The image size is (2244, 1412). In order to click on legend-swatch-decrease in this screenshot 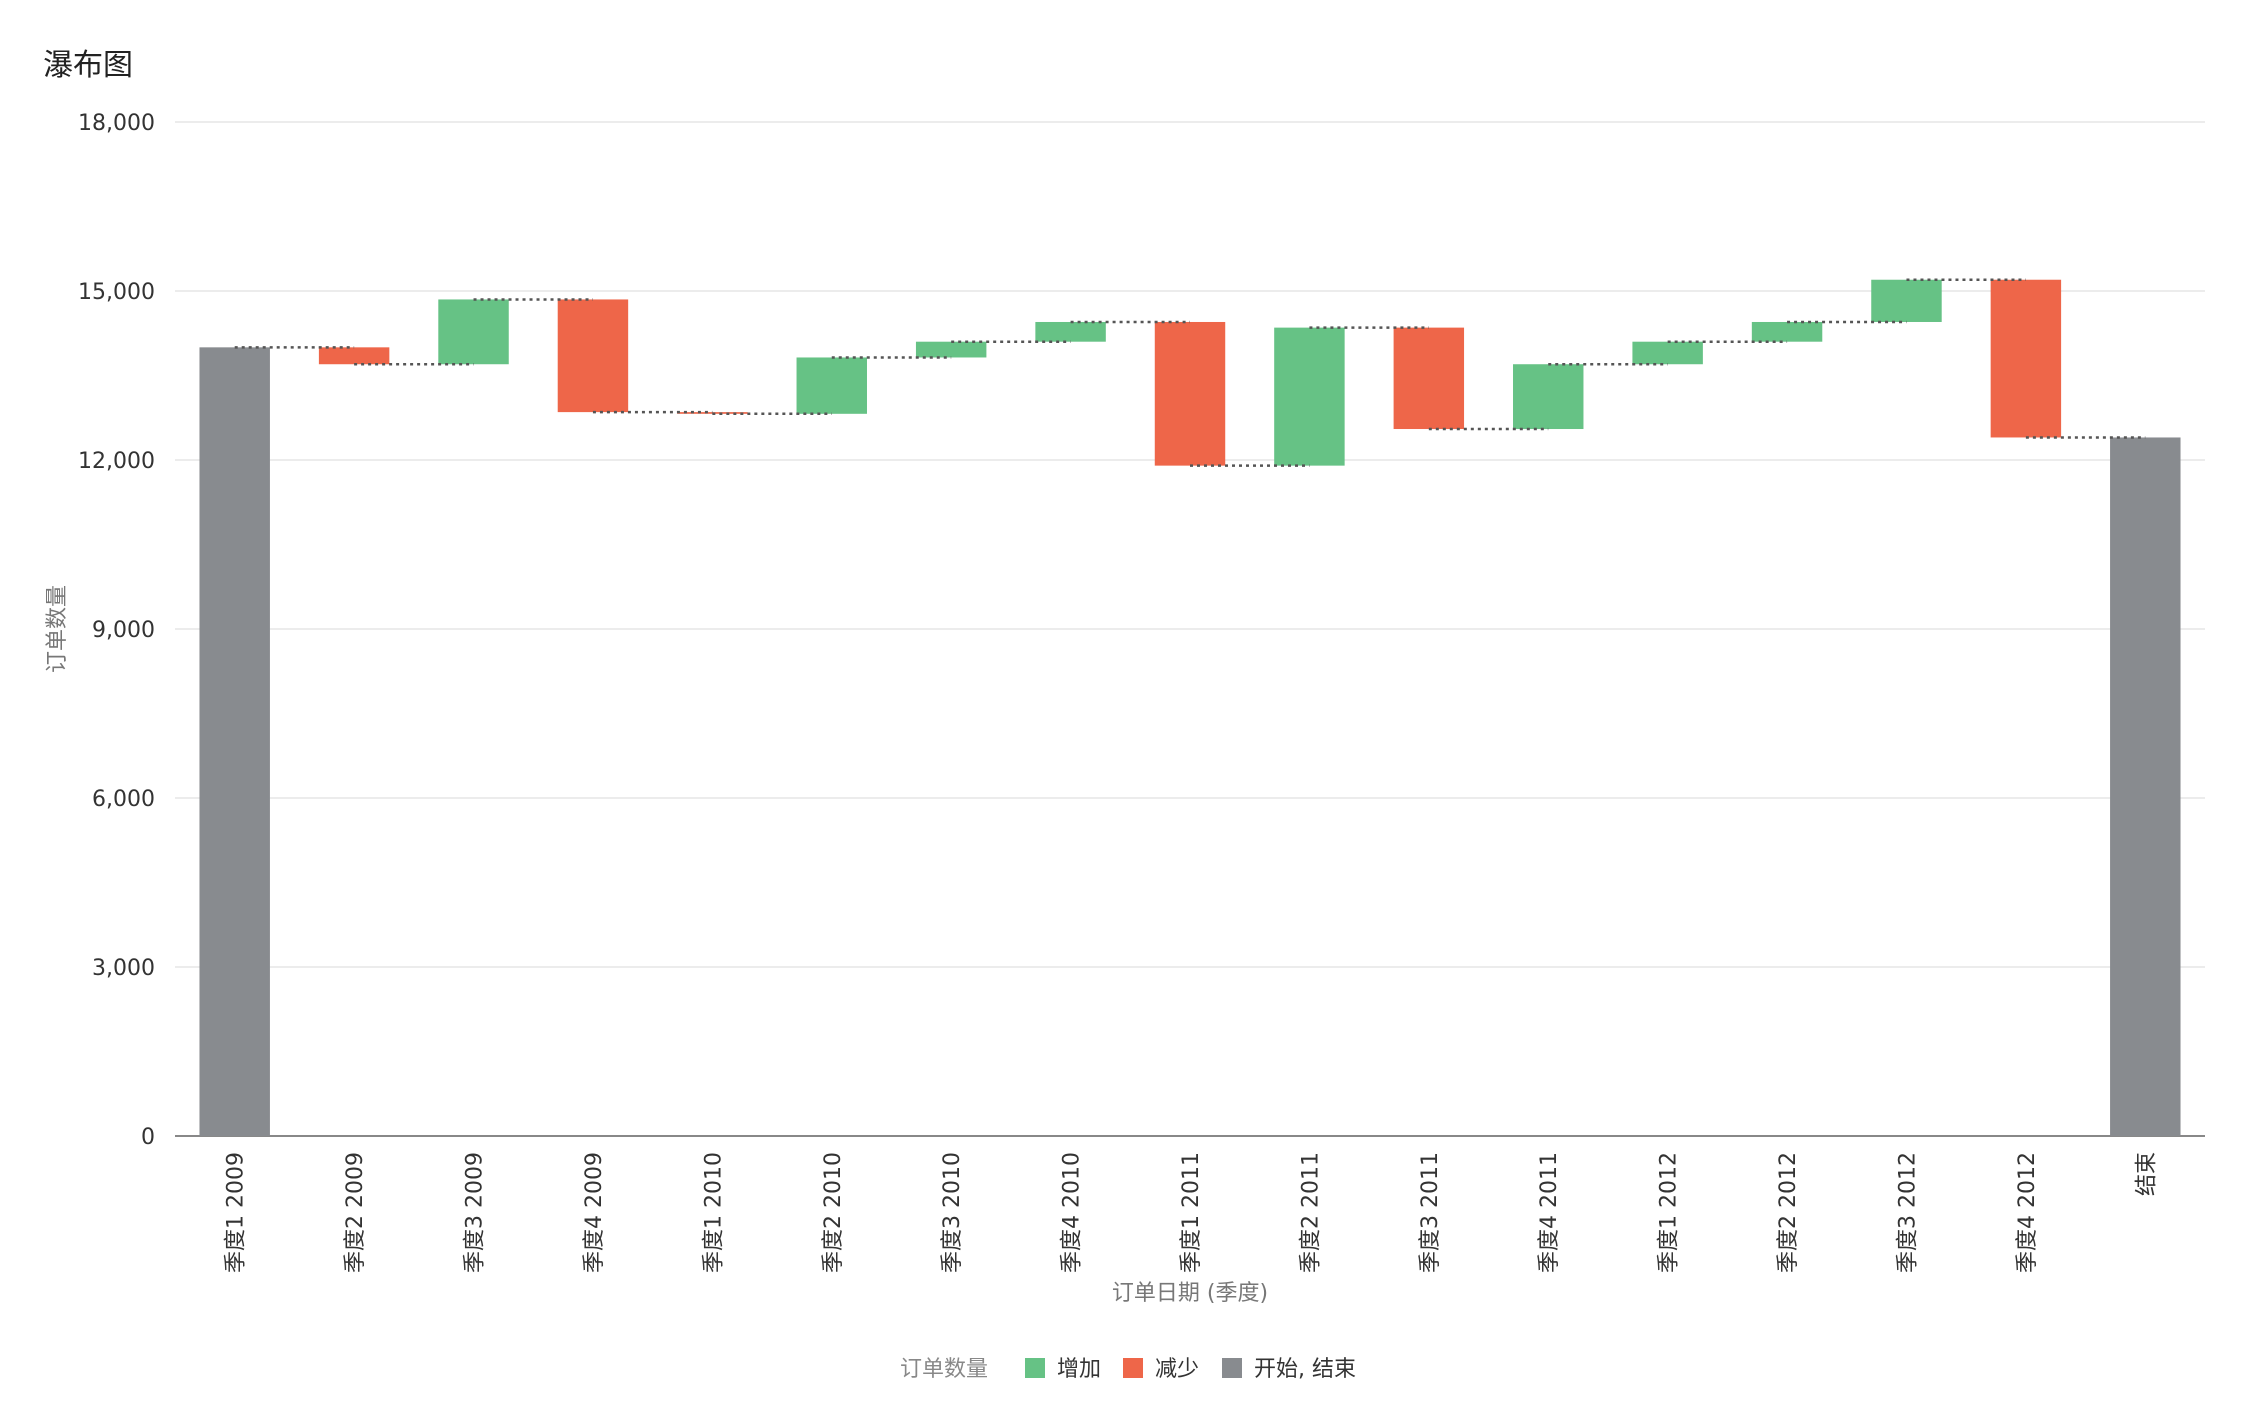, I will do `click(1133, 1368)`.